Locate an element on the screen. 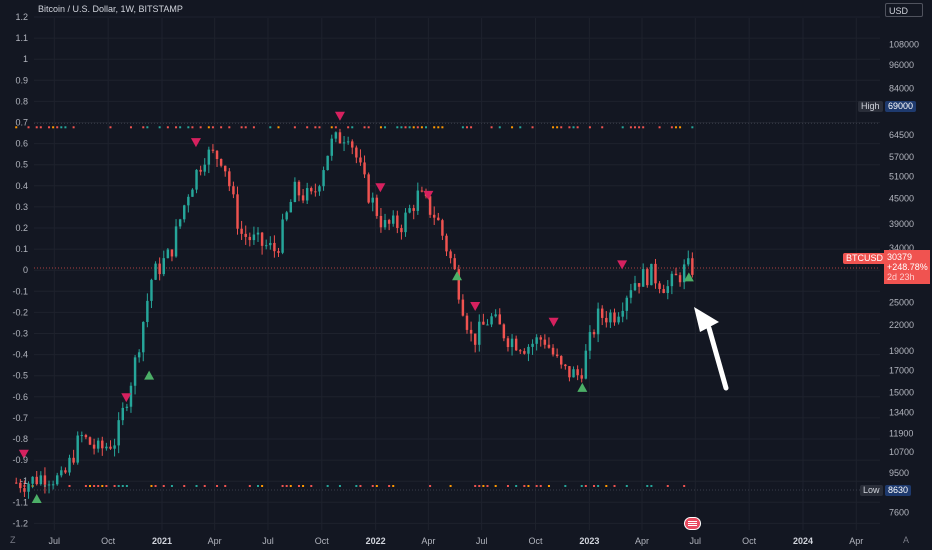 The image size is (932, 550). left-axis-label: 0.4 is located at coordinates (21, 186).